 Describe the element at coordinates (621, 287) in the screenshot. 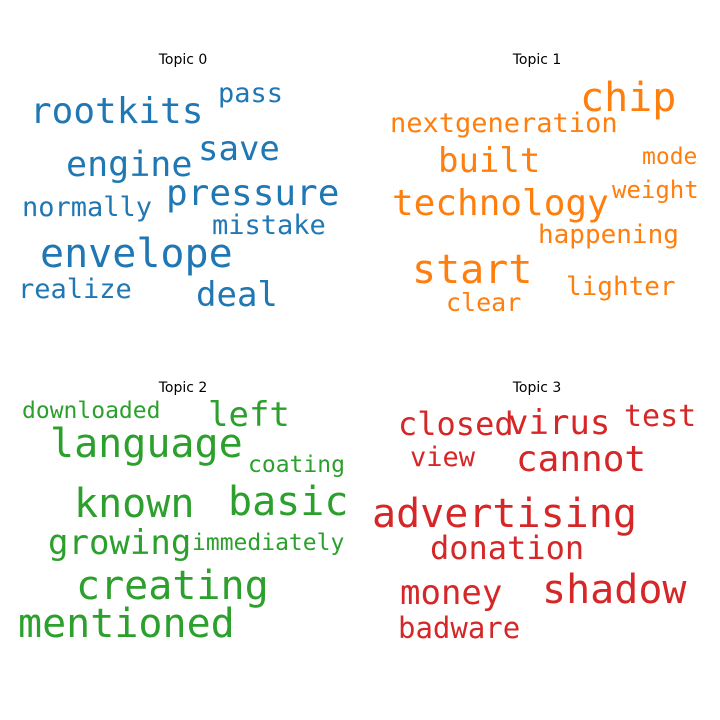

I see `word-lighter: lighter` at that location.